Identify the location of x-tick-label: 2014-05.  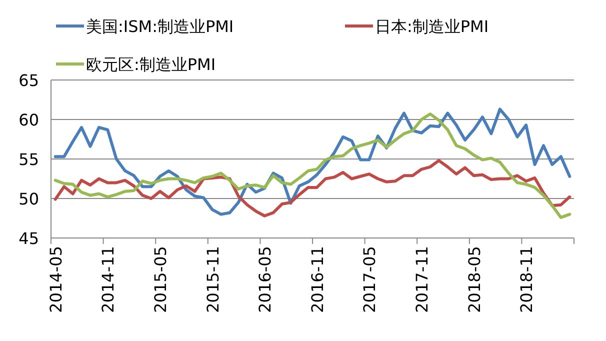
(56, 279).